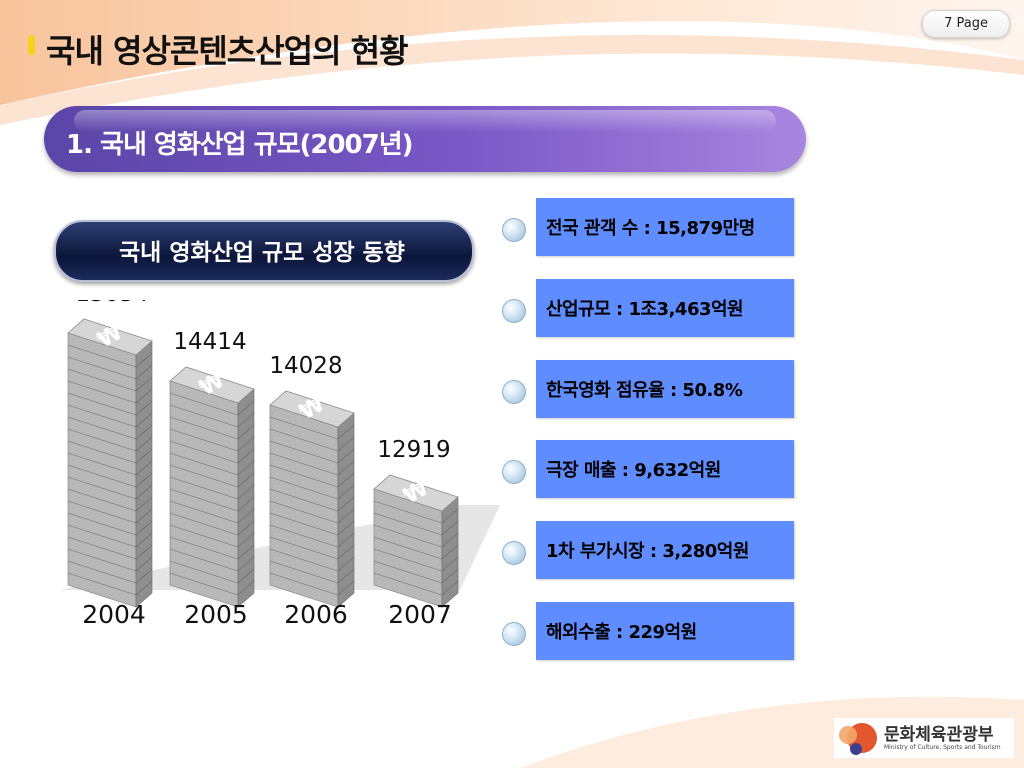  I want to click on stat-box: 극장 매출 : 9,632억원, so click(665, 469).